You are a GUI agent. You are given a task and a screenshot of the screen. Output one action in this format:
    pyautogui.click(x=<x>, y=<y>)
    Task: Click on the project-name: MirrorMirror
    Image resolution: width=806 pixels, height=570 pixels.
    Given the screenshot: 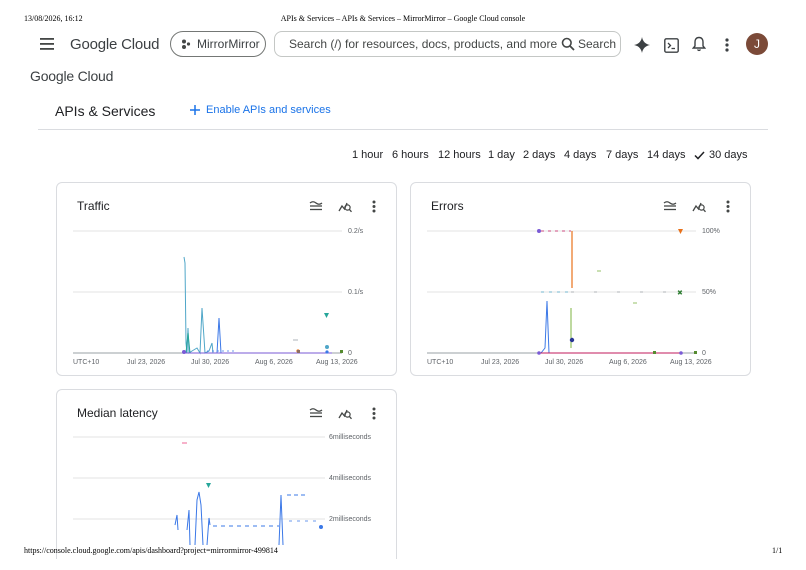 What is the action you would take?
    pyautogui.click(x=228, y=44)
    